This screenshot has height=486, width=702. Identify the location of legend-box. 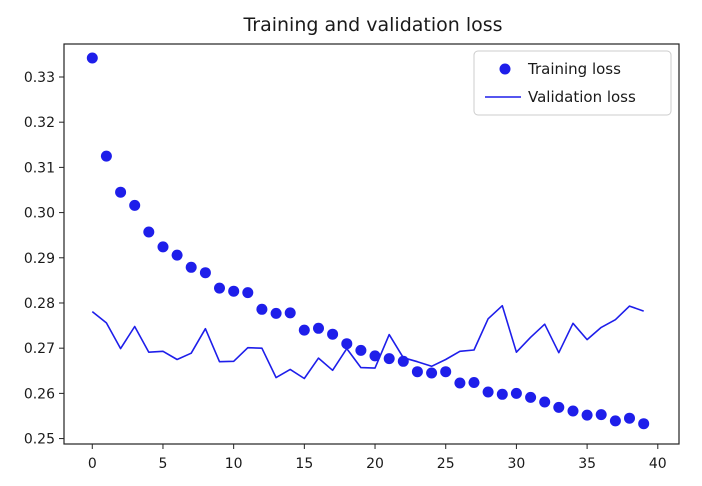
(572, 83).